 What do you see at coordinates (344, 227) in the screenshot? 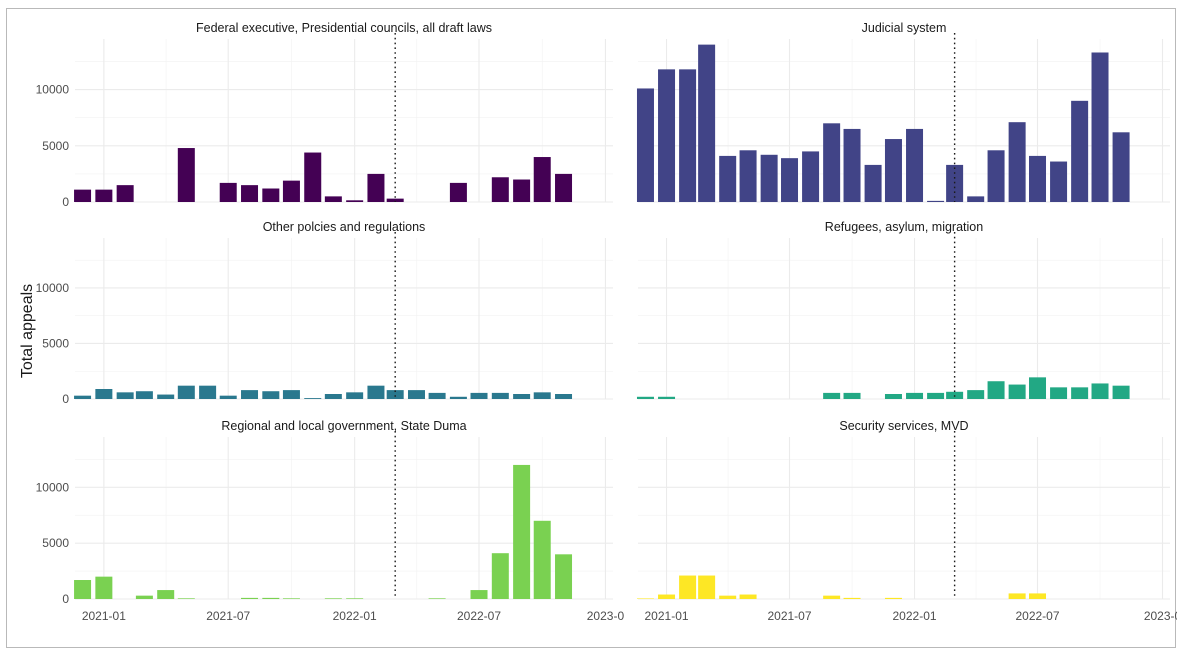
I see `panel-title: Other polcies and regulations` at bounding box center [344, 227].